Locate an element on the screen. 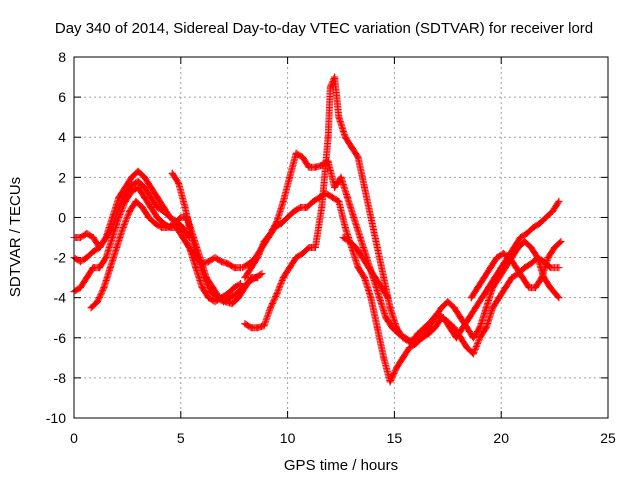 This screenshot has width=640, height=480. y-tick-label: -6 is located at coordinates (60, 338).